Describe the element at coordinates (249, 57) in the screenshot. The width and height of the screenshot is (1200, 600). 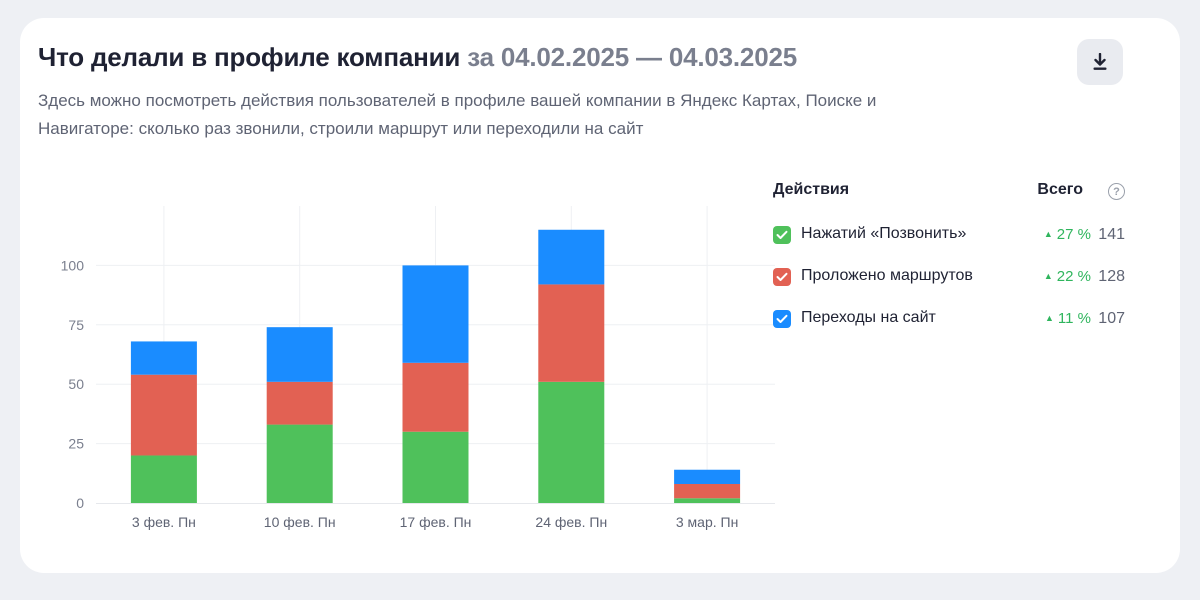
I see `title-text: Что делали в профиле компании` at that location.